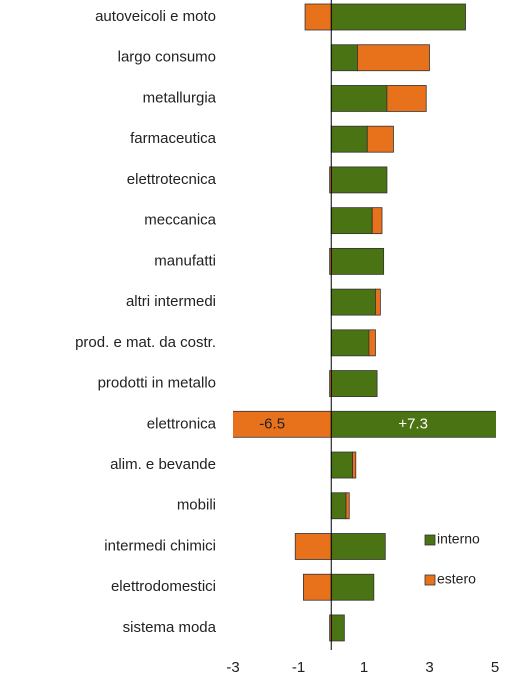 This screenshot has height=688, width=506. I want to click on category-label: elettrotecnica, so click(172, 179).